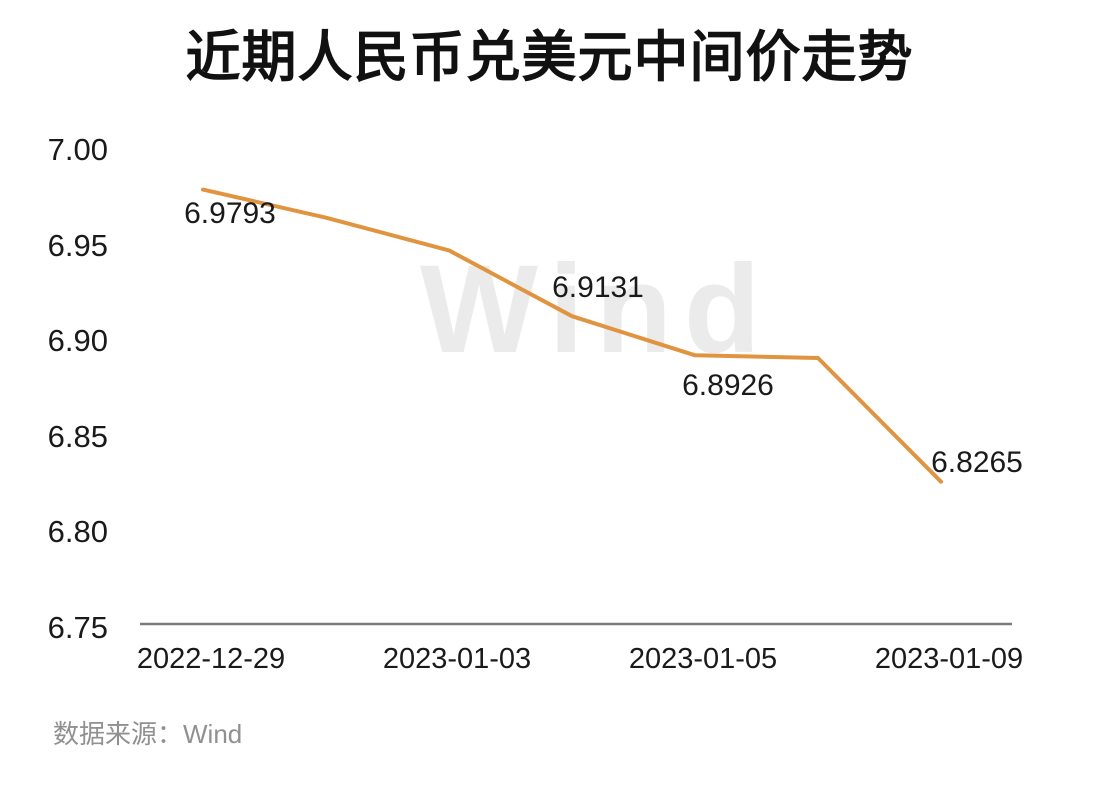 The height and width of the screenshot is (800, 1099). Describe the element at coordinates (77, 436) in the screenshot. I see `y-tick-label: 6.85` at that location.